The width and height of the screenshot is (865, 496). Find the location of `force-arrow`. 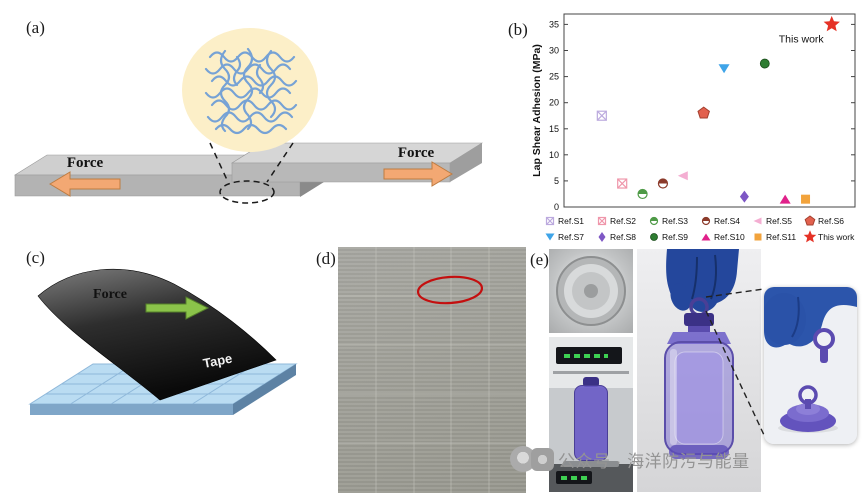

force-arrow is located at coordinates (177, 308).